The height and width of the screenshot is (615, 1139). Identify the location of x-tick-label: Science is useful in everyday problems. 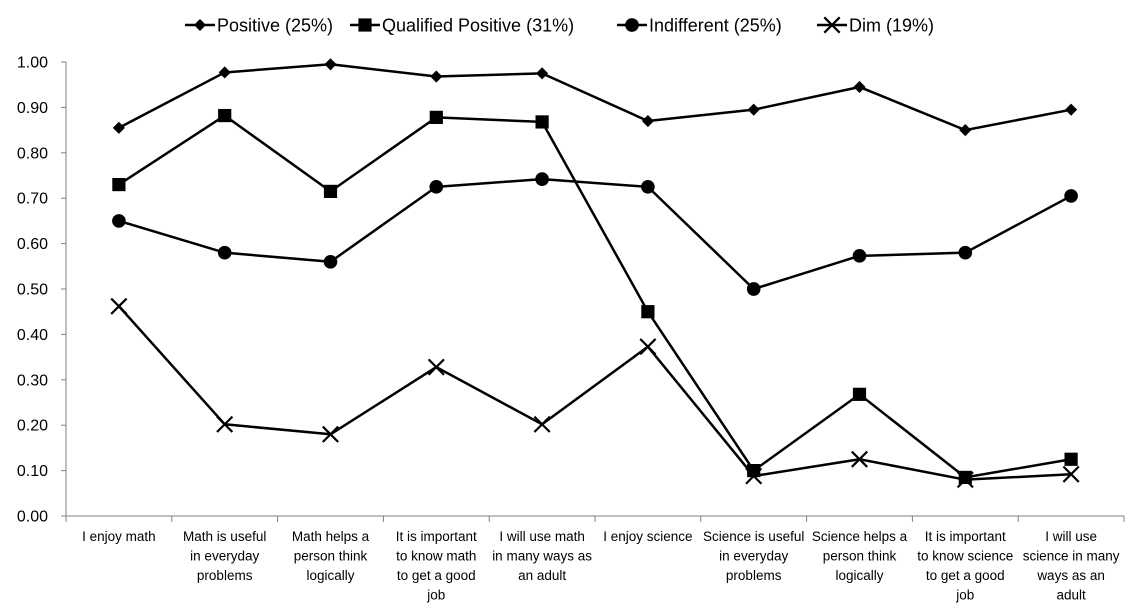
(753, 556).